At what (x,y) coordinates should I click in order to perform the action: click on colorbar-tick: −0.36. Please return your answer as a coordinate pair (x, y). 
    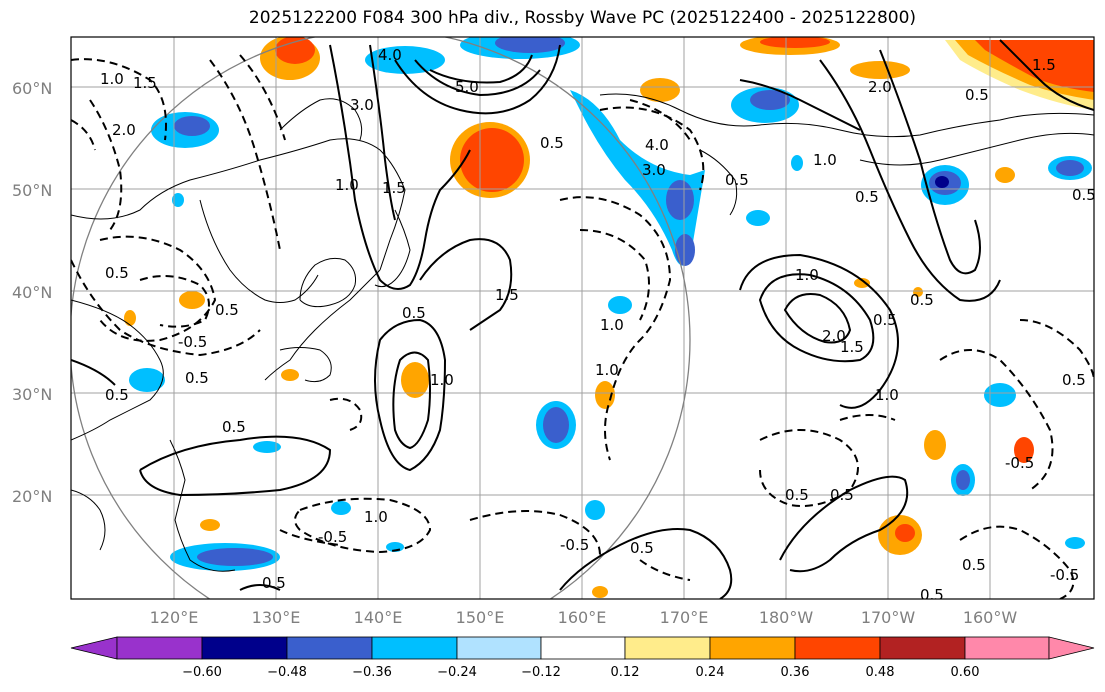
    Looking at the image, I should click on (372, 672).